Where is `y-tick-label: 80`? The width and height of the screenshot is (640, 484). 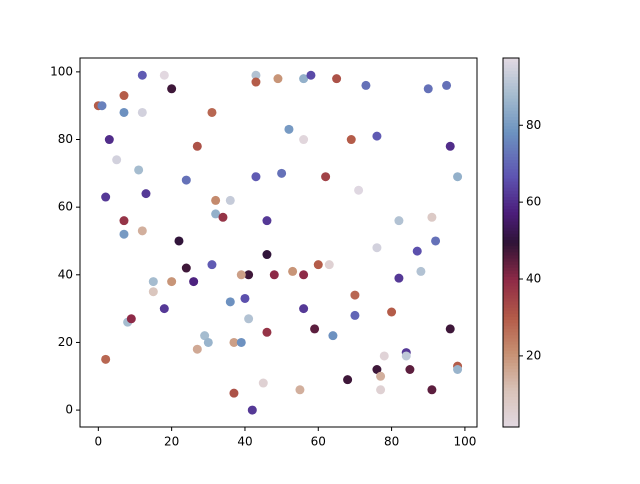 y-tick-label: 80 is located at coordinates (65, 139).